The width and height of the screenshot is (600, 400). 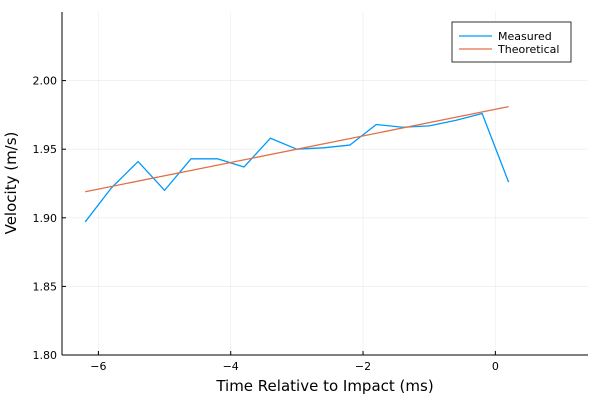 I want to click on y-axis-title: Velocity (m/s), so click(x=11, y=183).